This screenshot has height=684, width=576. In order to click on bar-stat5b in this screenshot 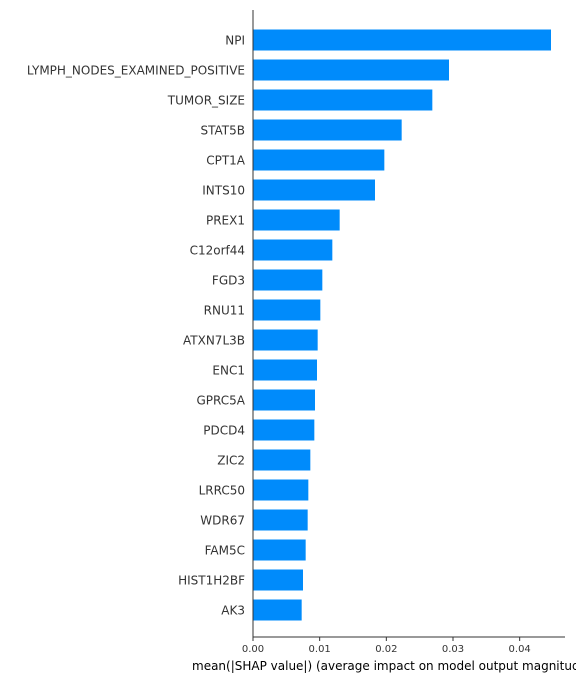, I will do `click(327, 130)`.